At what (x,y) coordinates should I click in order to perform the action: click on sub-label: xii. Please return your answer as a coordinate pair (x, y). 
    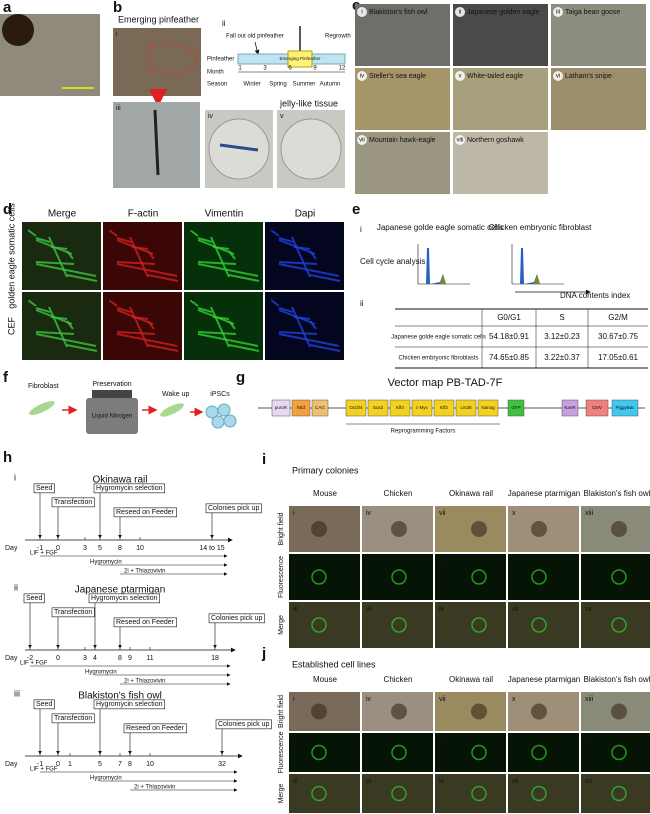
    Looking at the image, I should click on (515, 609).